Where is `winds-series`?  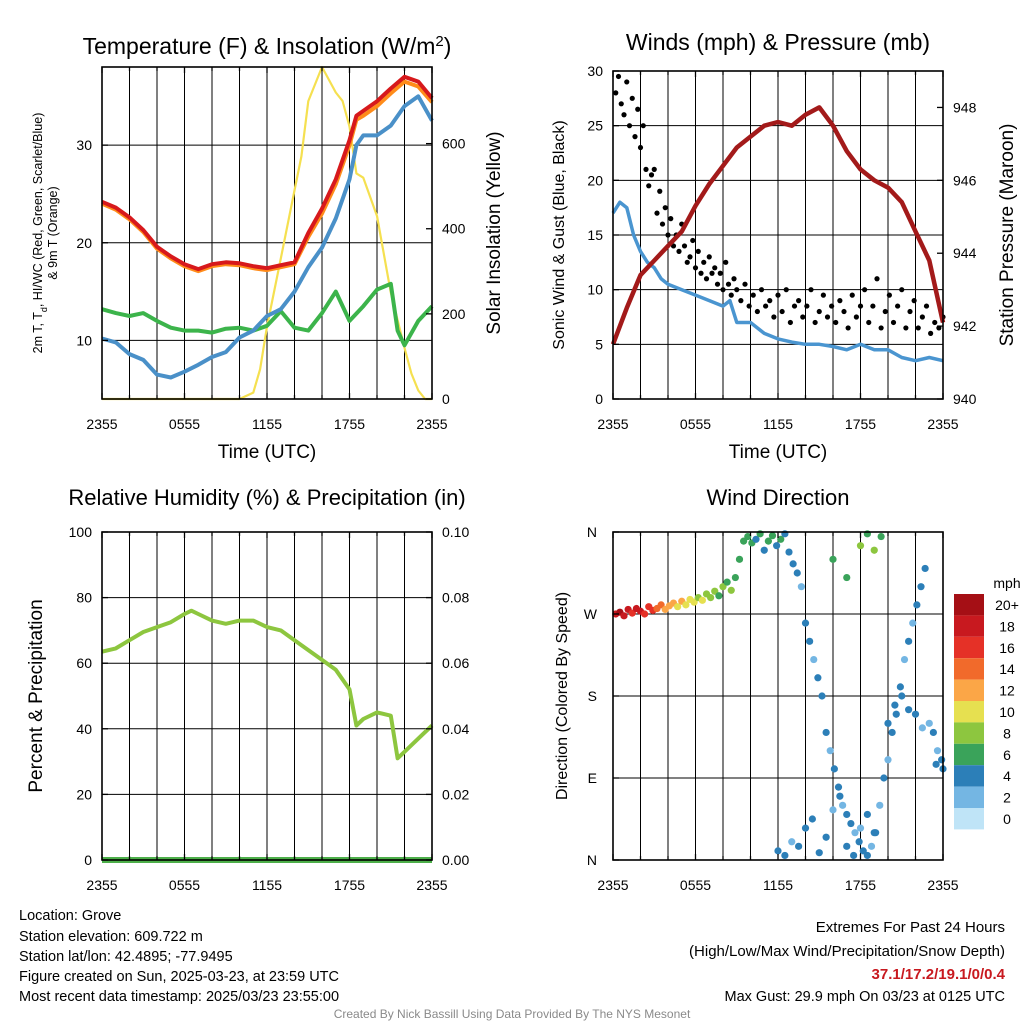 winds-series is located at coordinates (778, 218).